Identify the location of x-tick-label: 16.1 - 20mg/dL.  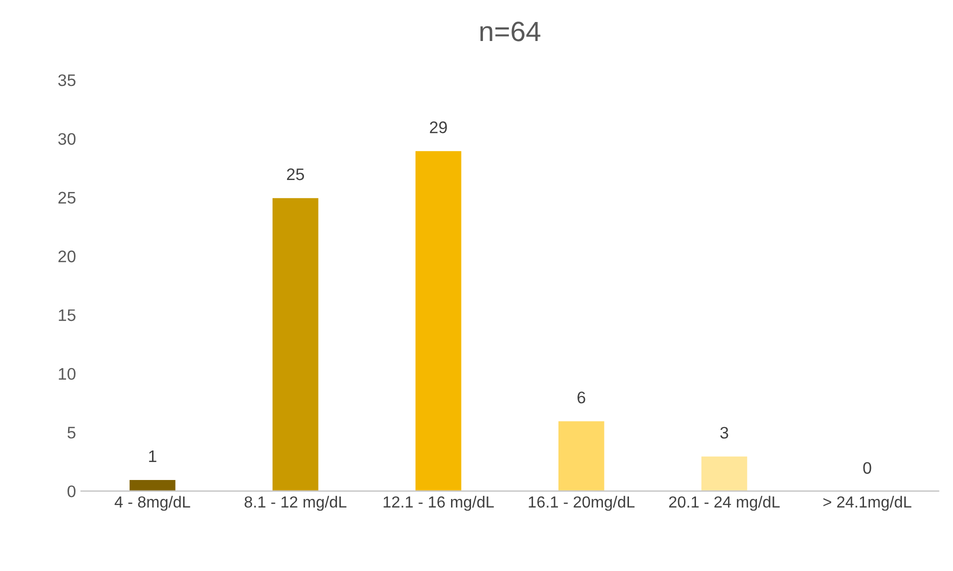
(581, 503).